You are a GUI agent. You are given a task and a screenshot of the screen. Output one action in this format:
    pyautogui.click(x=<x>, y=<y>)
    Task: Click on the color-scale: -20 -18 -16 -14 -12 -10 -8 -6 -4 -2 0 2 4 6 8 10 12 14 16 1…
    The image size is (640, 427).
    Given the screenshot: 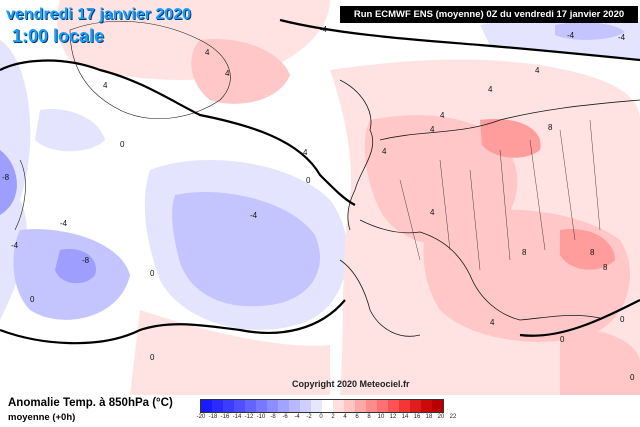 What is the action you would take?
    pyautogui.click(x=332, y=412)
    